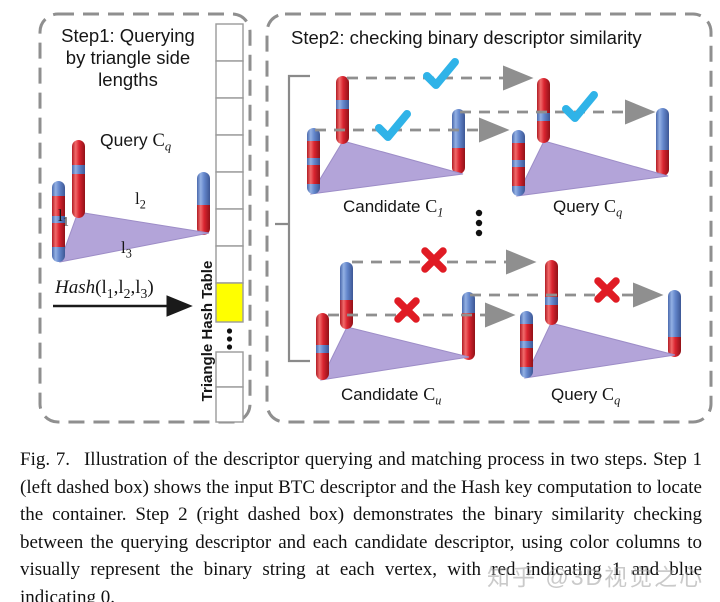 Image resolution: width=720 pixels, height=602 pixels. I want to click on hash-table-title: Triangle Hash Table, so click(207, 331).